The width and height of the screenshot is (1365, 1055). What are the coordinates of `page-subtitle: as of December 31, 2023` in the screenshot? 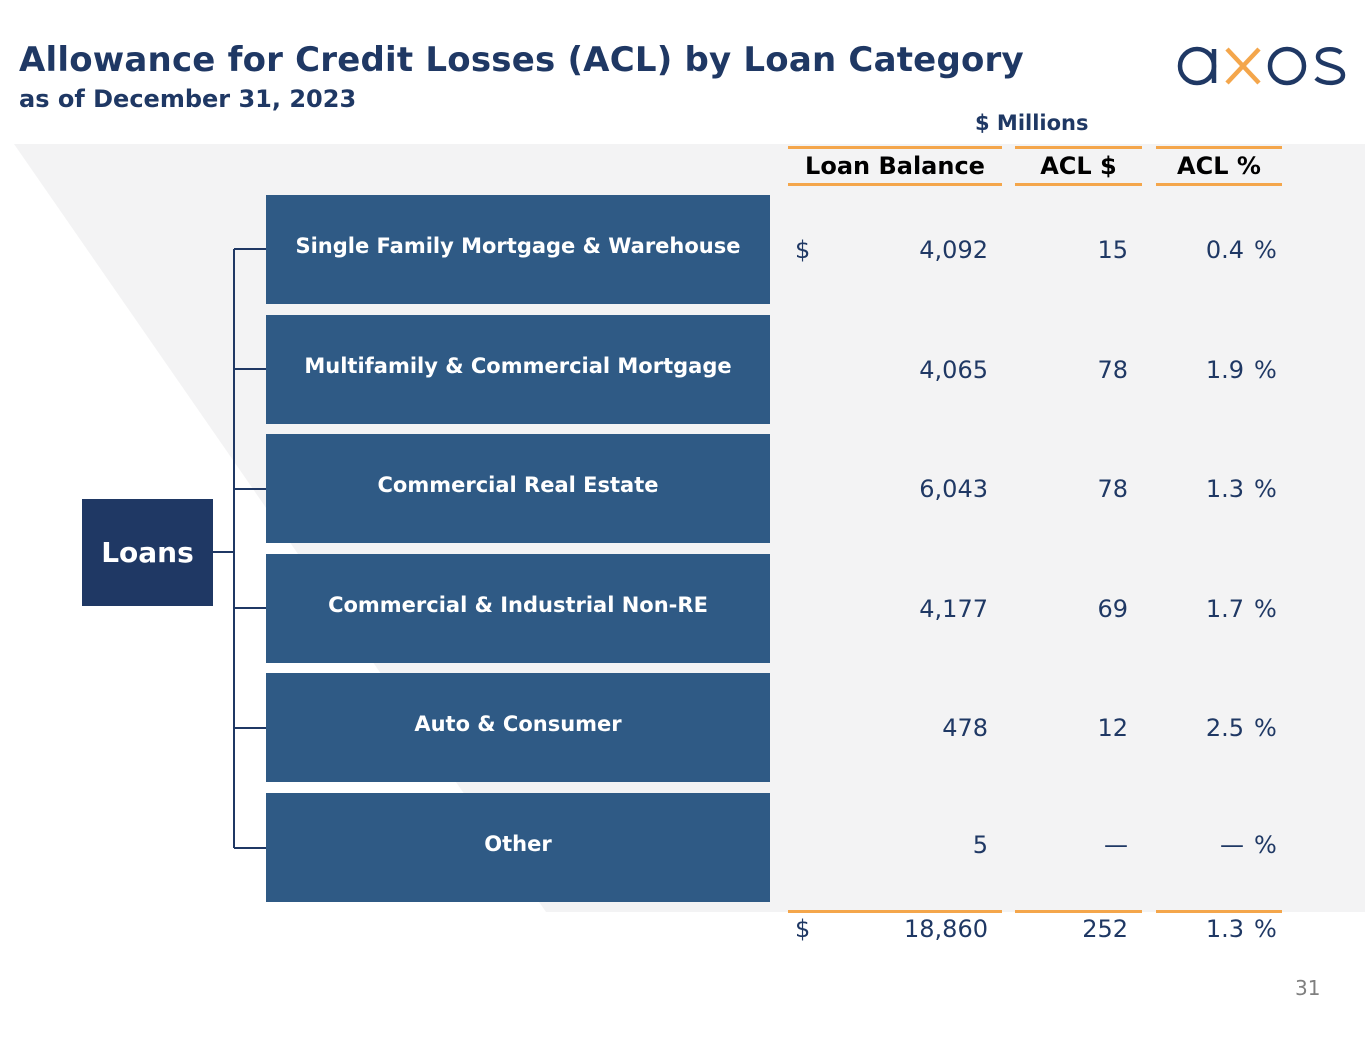 It's located at (188, 99).